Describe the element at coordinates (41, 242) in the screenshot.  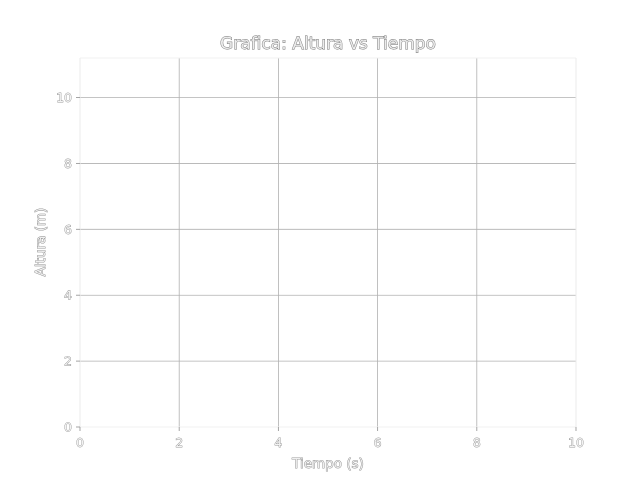
I see `y-axis-label: Altura (m)` at that location.